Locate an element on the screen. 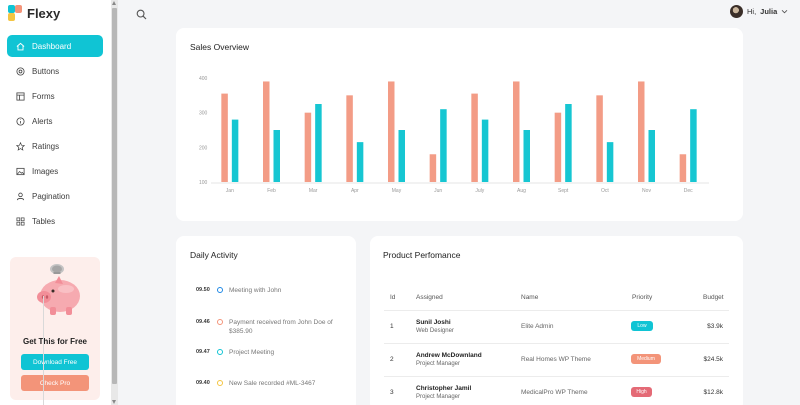 The width and height of the screenshot is (800, 405). timeline-line is located at coordinates (43, 350).